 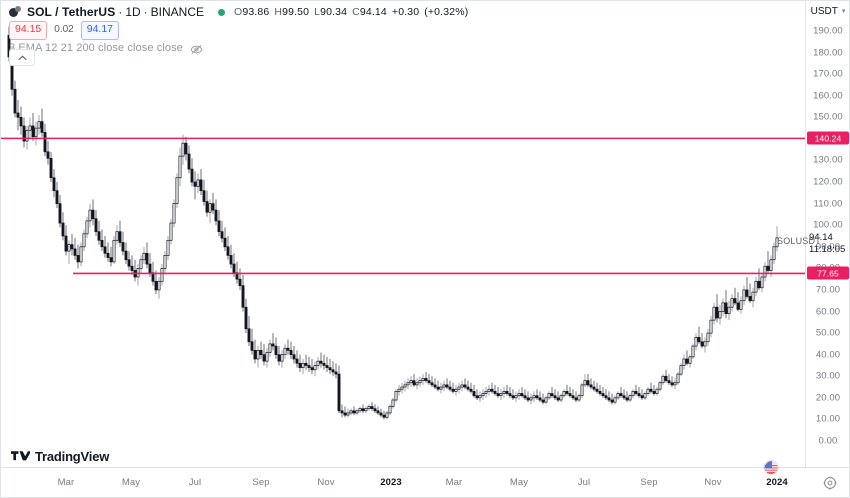 I want to click on floating-symbol-label: SOLUSDT, so click(x=799, y=240).